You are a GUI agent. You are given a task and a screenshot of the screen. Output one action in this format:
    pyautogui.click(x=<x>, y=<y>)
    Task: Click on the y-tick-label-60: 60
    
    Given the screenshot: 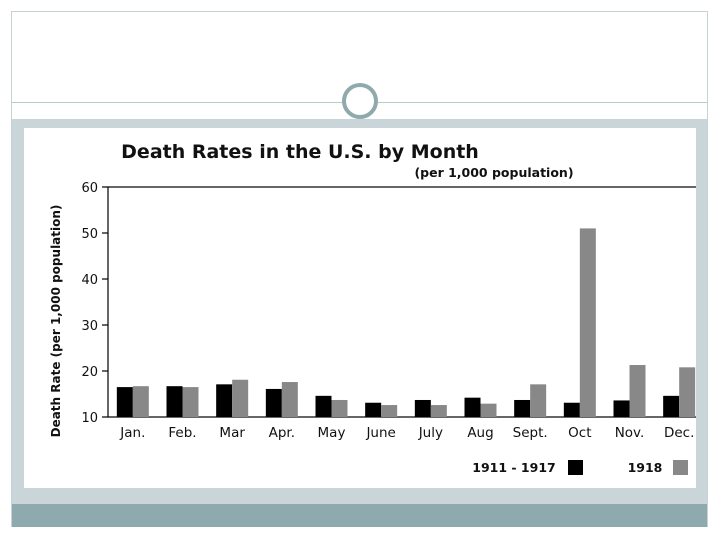 What is the action you would take?
    pyautogui.click(x=89, y=188)
    